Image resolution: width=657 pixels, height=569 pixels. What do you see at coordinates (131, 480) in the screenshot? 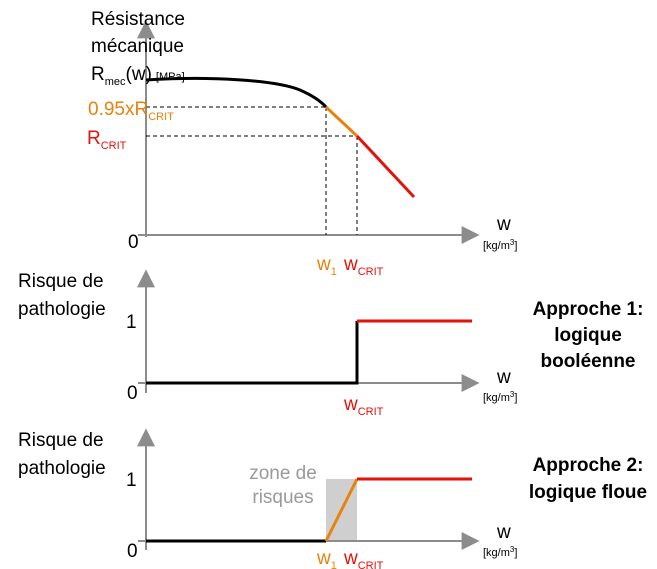
I see `panel3-ytick-1: 1` at bounding box center [131, 480].